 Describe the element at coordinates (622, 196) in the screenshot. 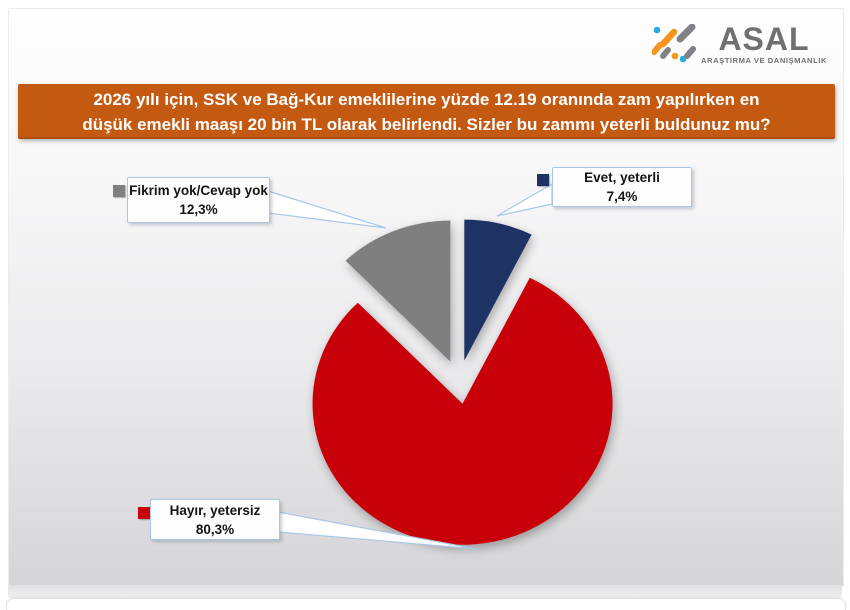

I see `callout-value: 7,4%` at that location.